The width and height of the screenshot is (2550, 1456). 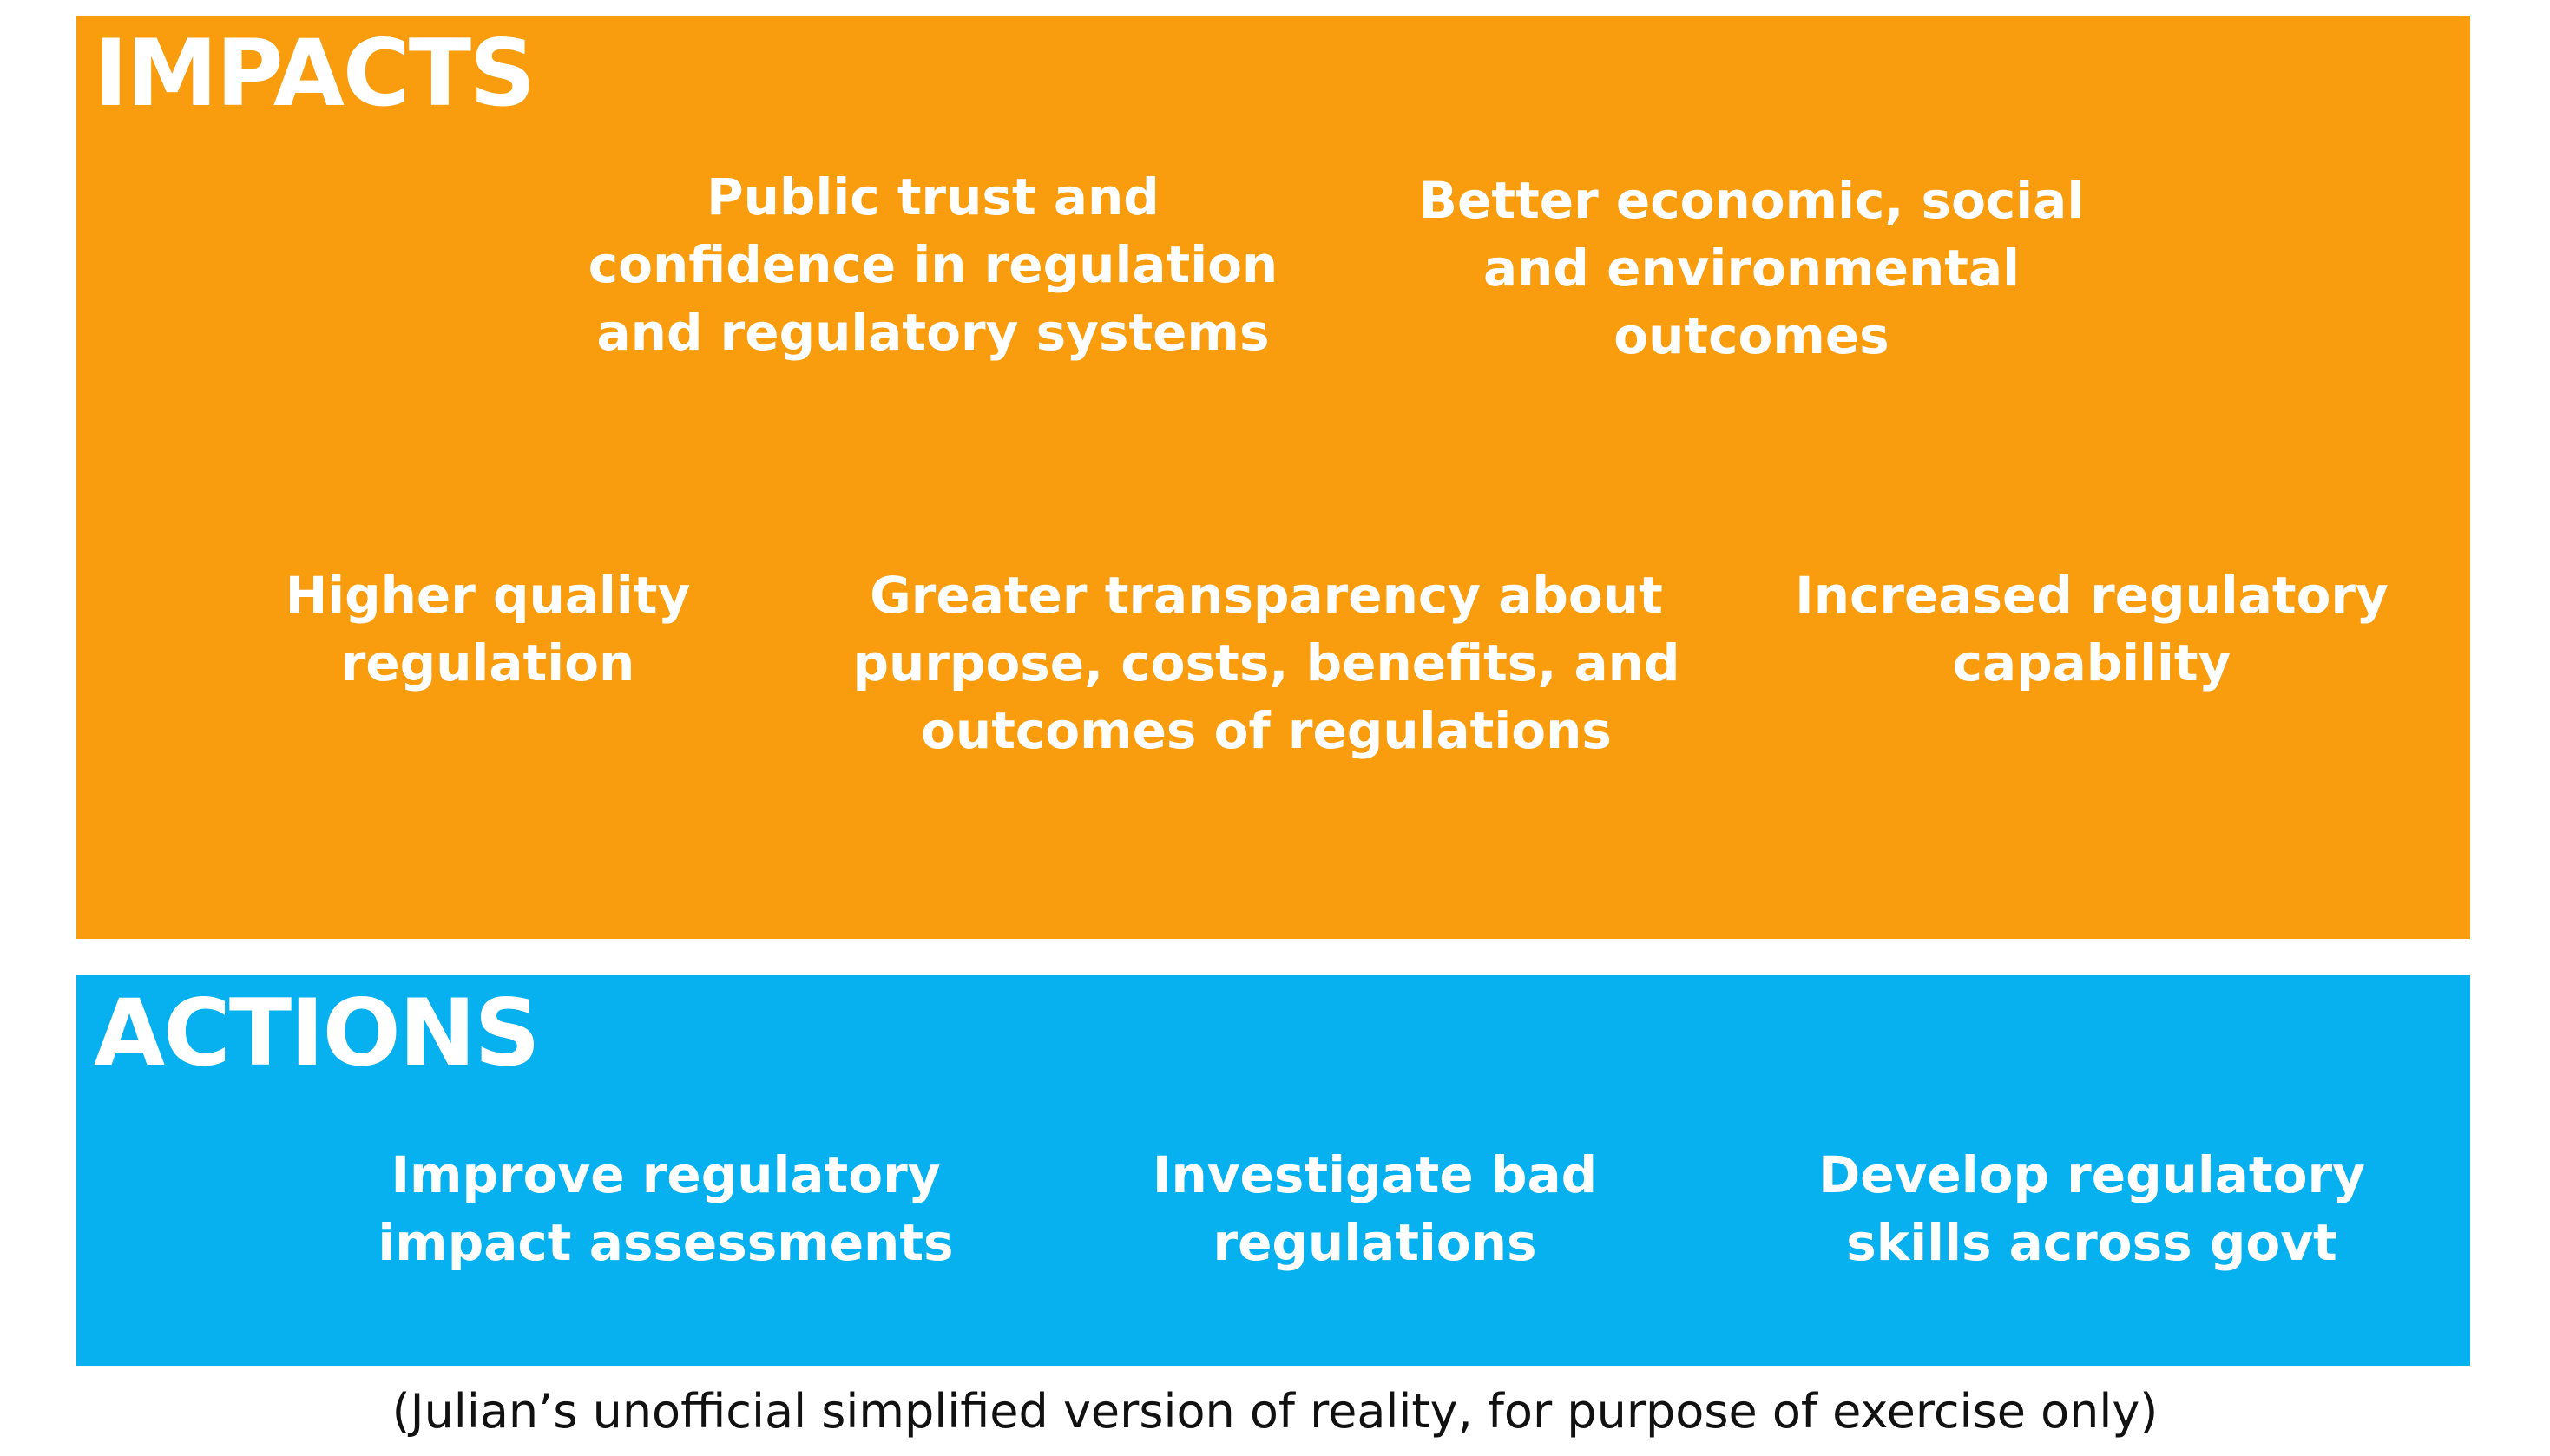 I want to click on impact-line: outcomes, so click(x=1751, y=335).